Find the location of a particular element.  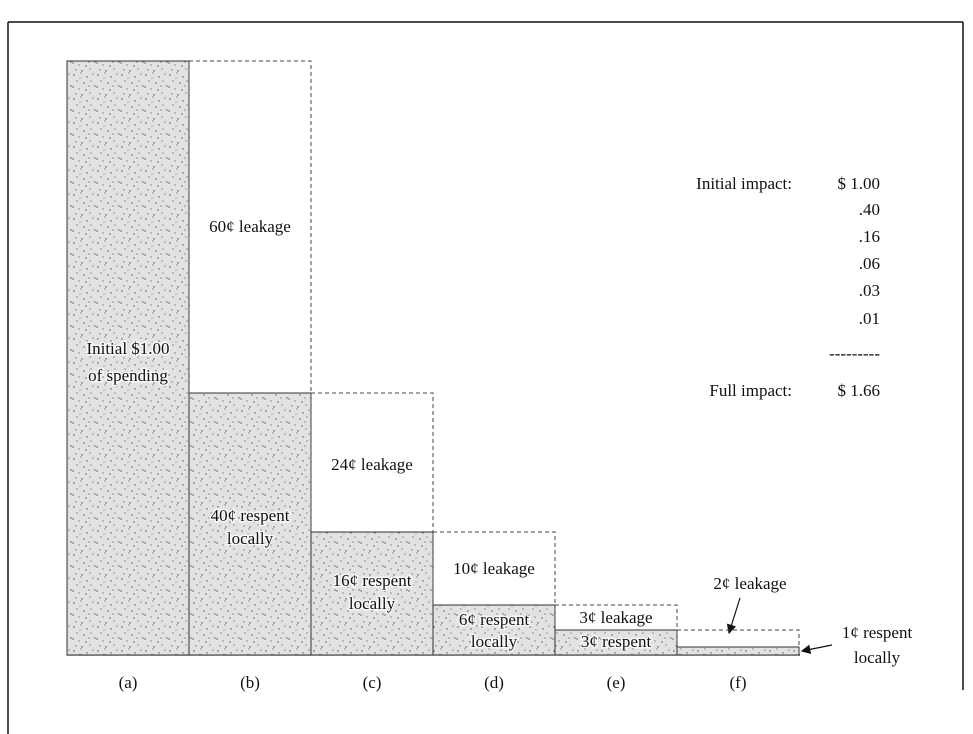

respent-label: 40¢ respent is located at coordinates (250, 515).